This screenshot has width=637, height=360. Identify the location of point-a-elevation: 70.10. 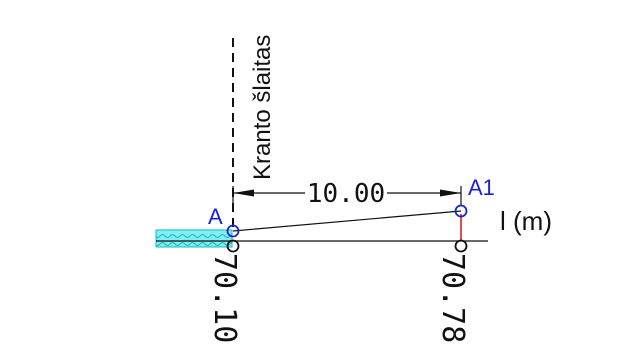
(224, 298).